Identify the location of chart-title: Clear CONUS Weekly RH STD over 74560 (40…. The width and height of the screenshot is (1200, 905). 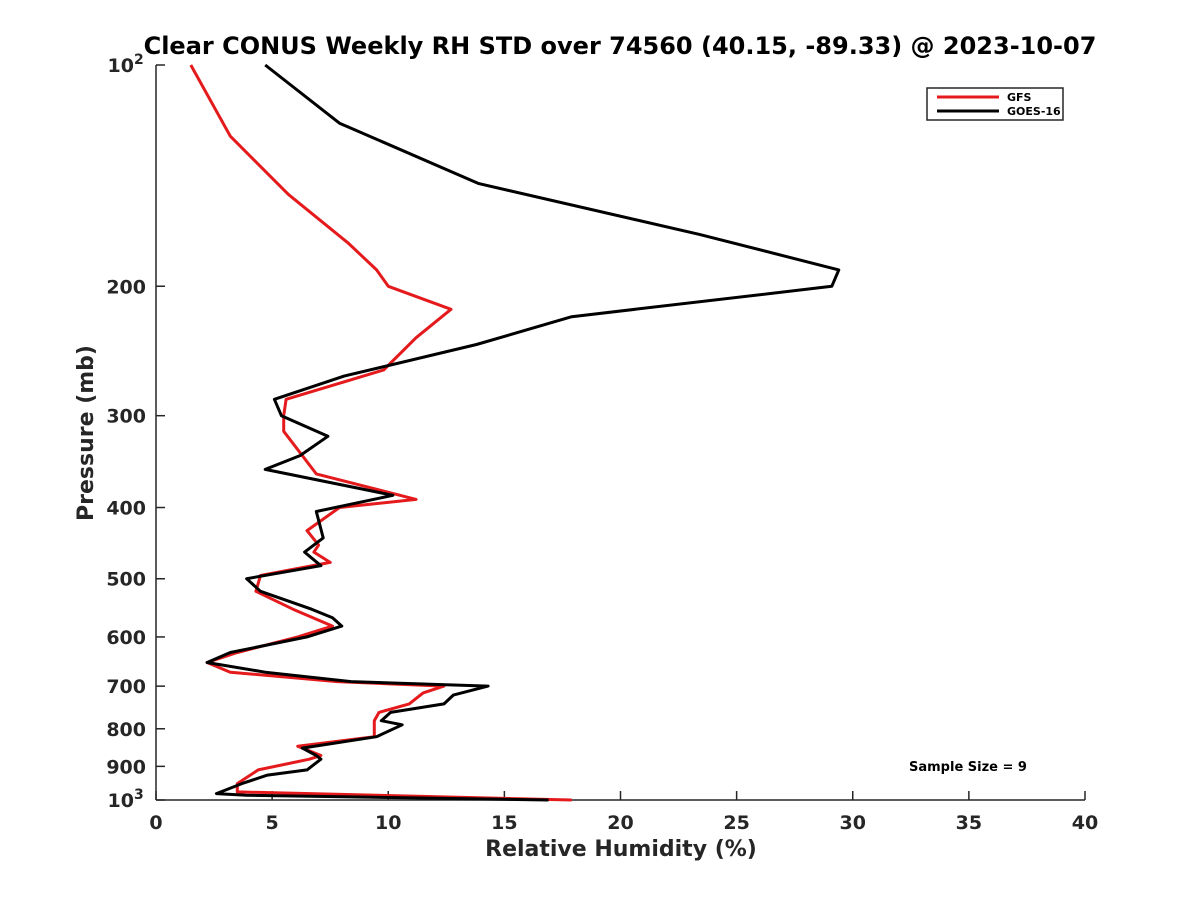
(620, 46).